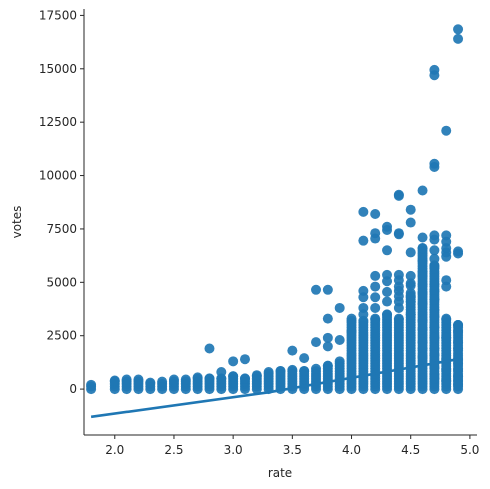  I want to click on y-tick-label: 15000, so click(58, 69).